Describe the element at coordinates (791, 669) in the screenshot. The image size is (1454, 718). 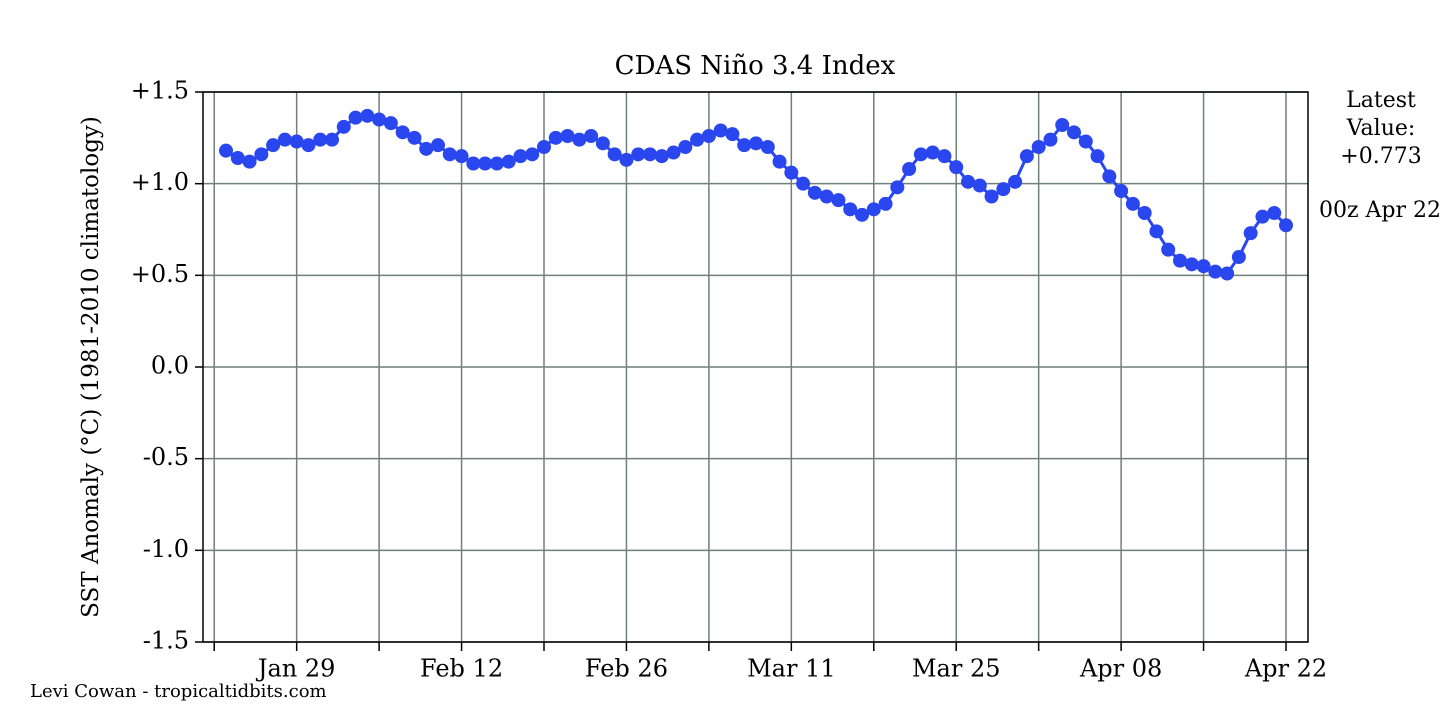
I see `x-tick-label: Mar 11` at that location.